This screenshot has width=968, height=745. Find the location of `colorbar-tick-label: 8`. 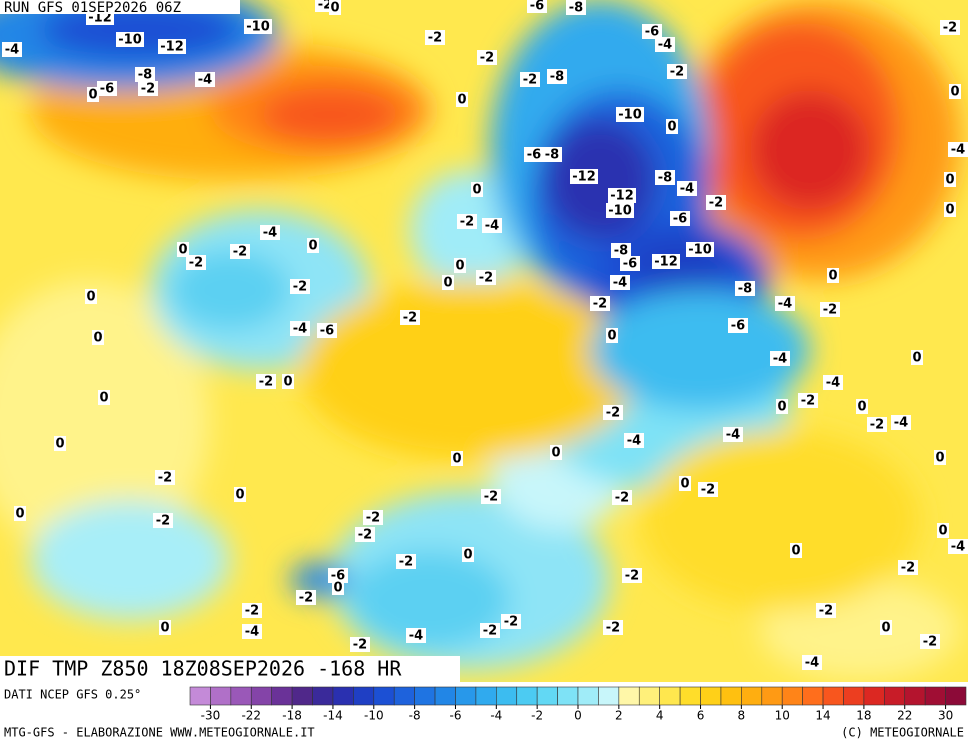

colorbar-tick-label: 8 is located at coordinates (742, 716).